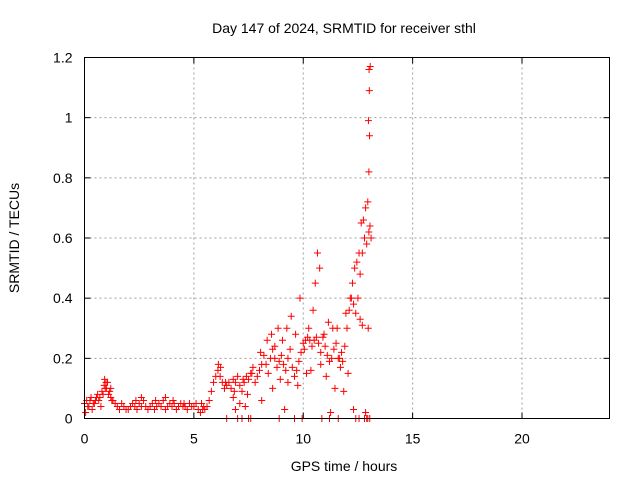 The height and width of the screenshot is (480, 640). Describe the element at coordinates (14, 238) in the screenshot. I see `y-axis-label: SRMTID / TECUs` at that location.